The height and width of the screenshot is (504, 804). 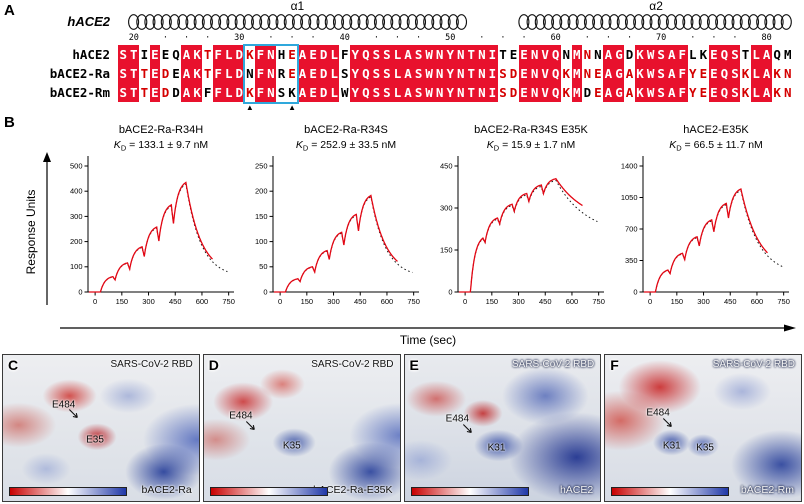 I want to click on residue-cell: M, so click(x=787, y=54).